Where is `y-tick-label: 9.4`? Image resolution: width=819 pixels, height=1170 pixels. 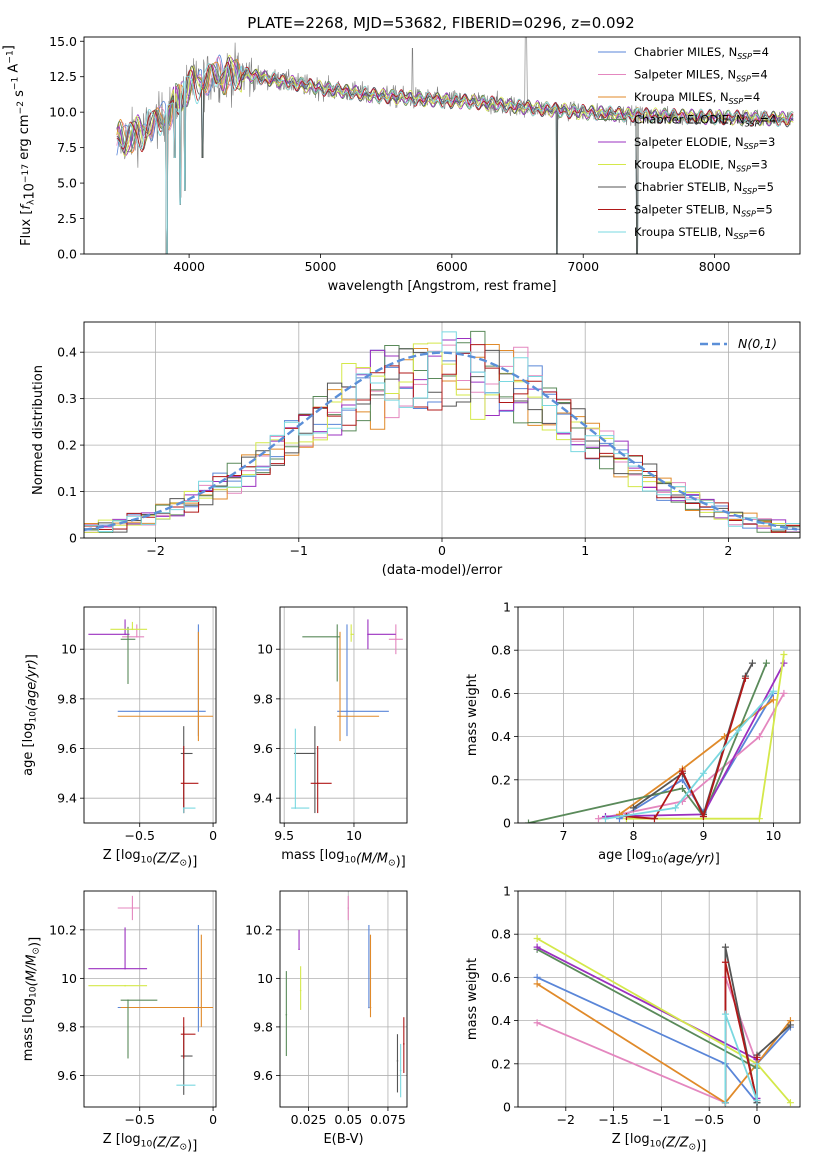 y-tick-label: 9.4 is located at coordinates (67, 798).